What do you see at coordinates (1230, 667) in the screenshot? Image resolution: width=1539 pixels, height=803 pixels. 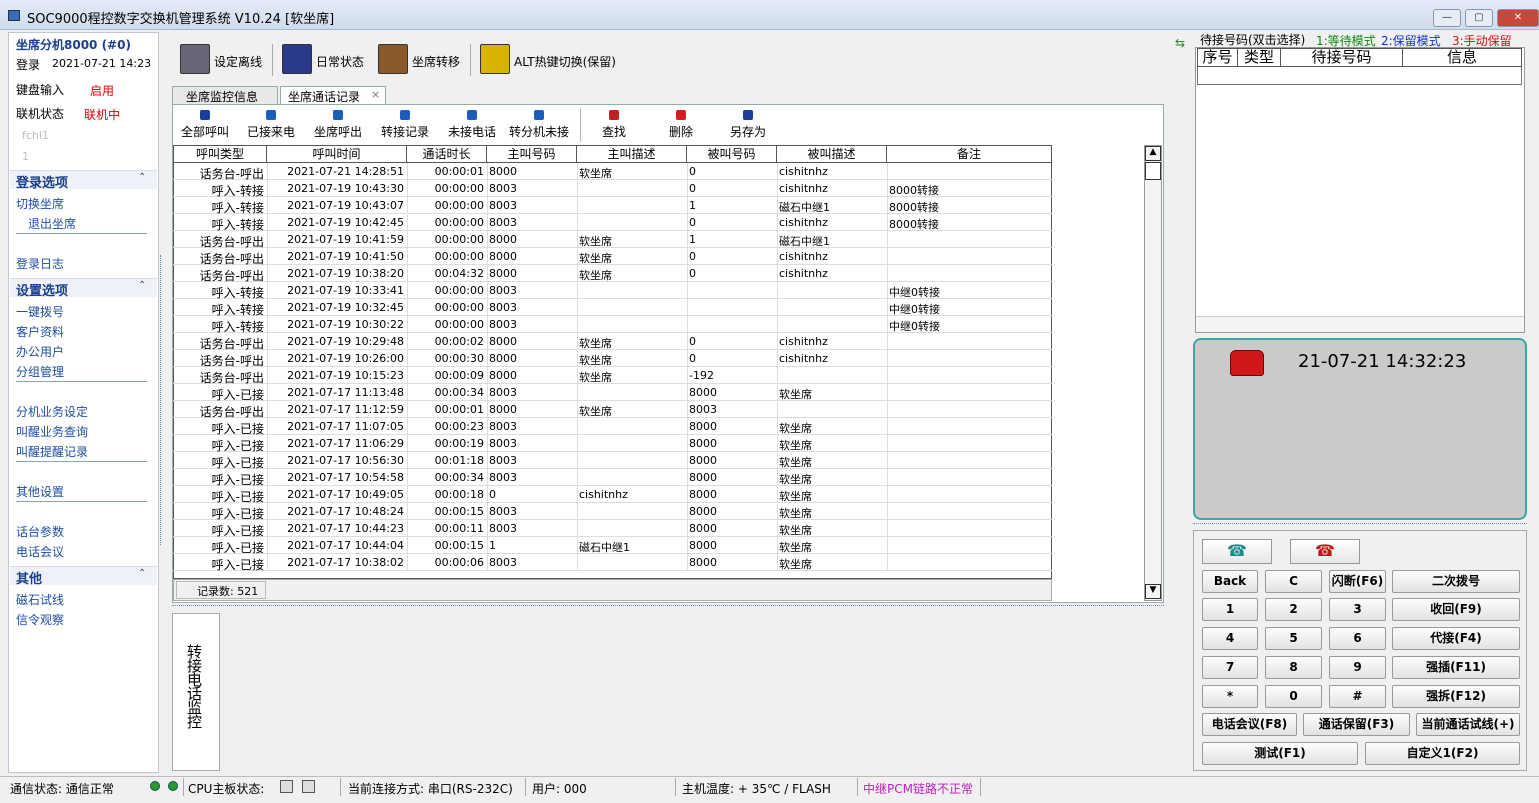 I see `keypad-button: 7` at bounding box center [1230, 667].